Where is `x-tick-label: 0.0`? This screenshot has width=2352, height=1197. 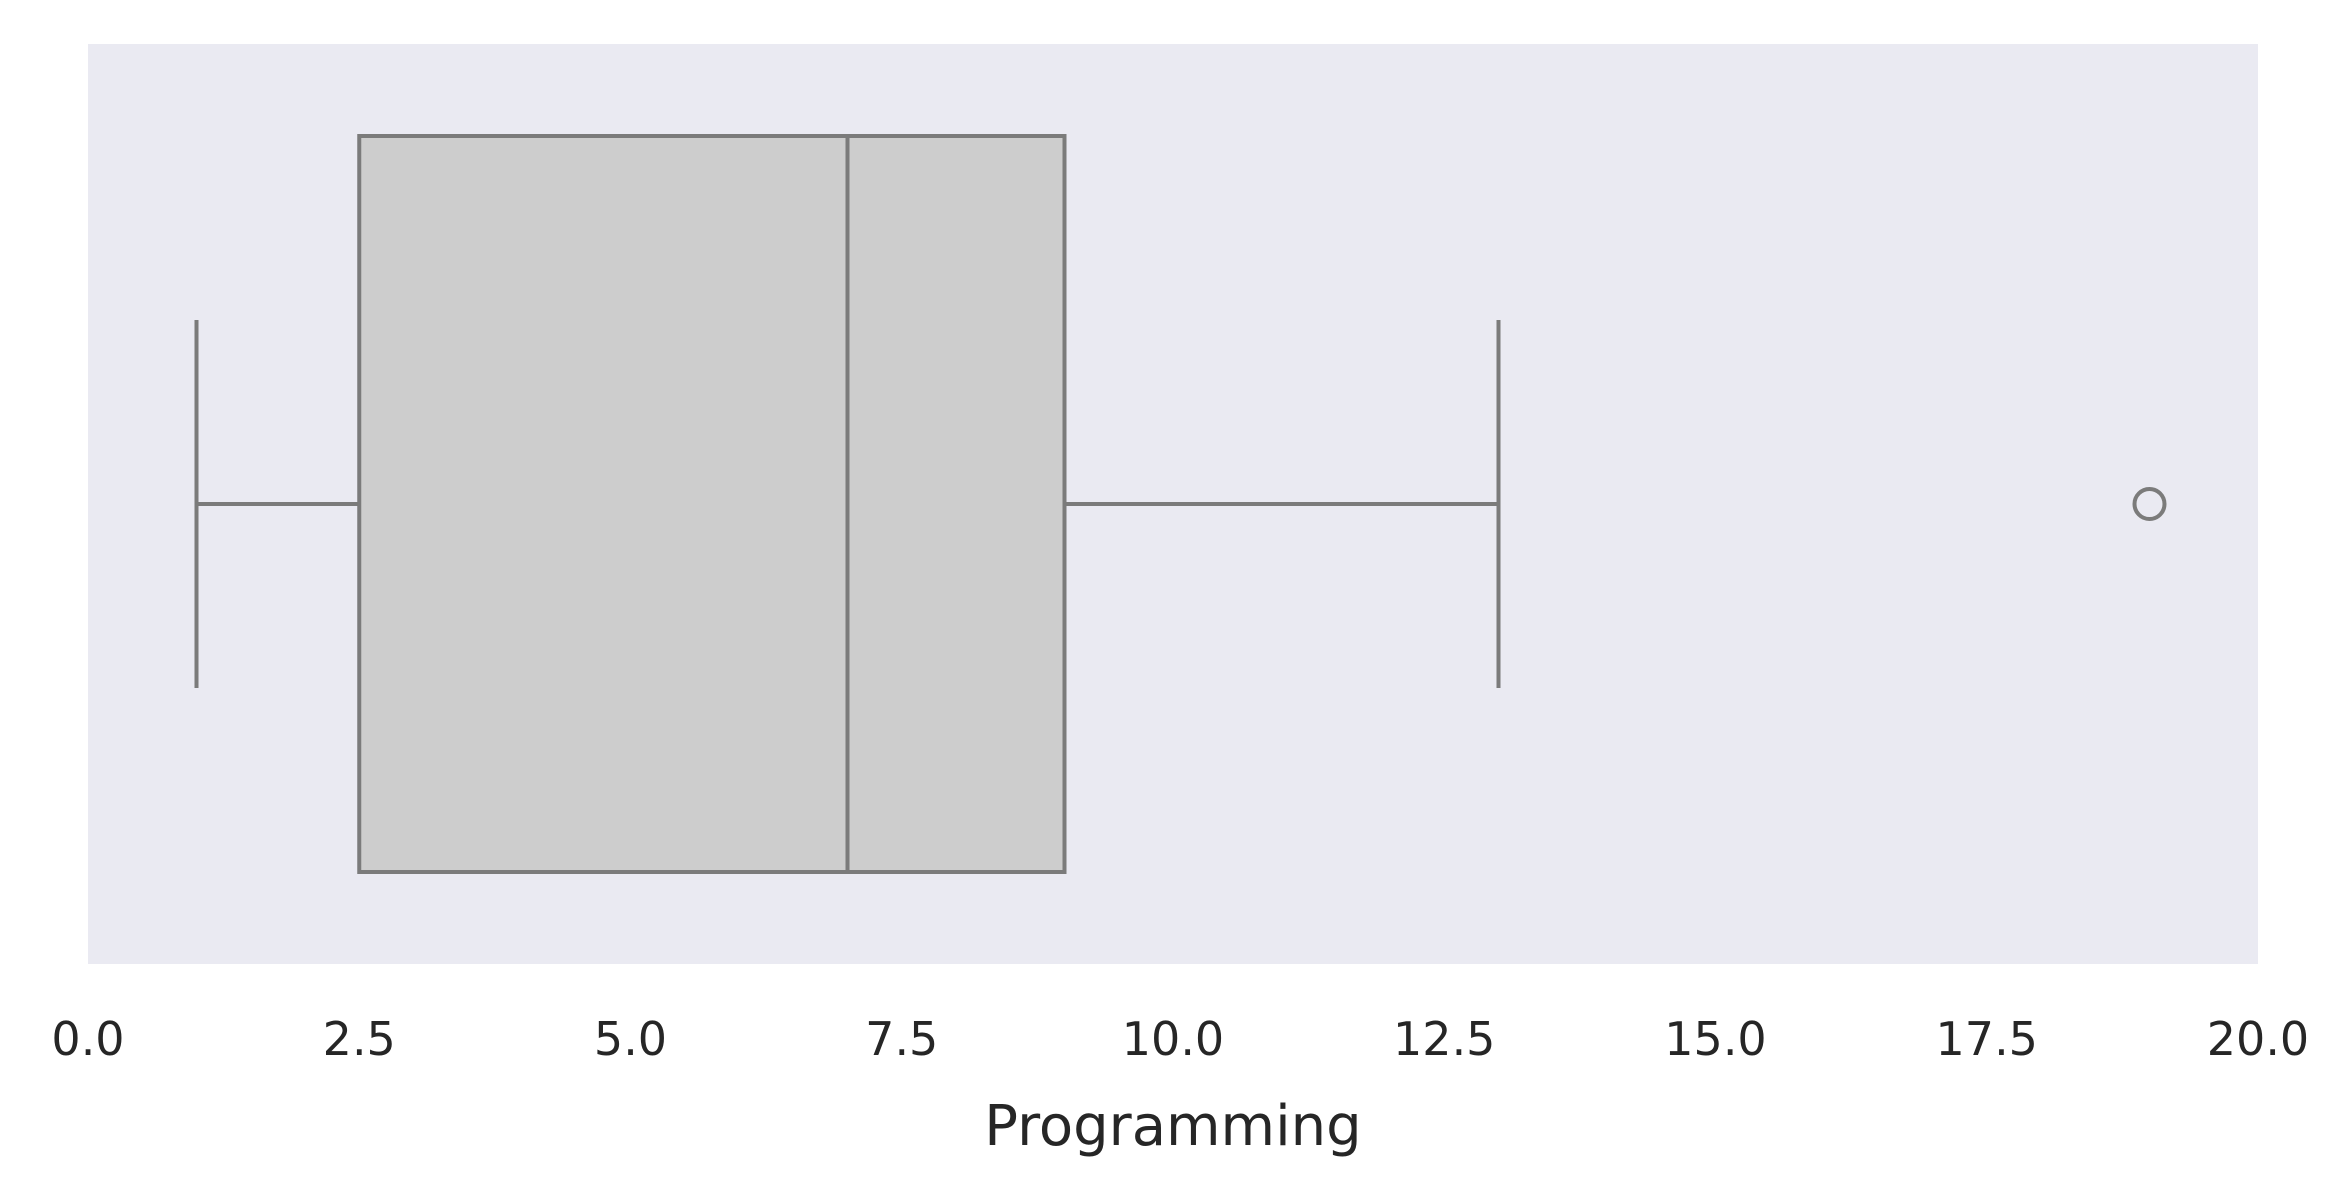
x-tick-label: 0.0 is located at coordinates (87, 1039).